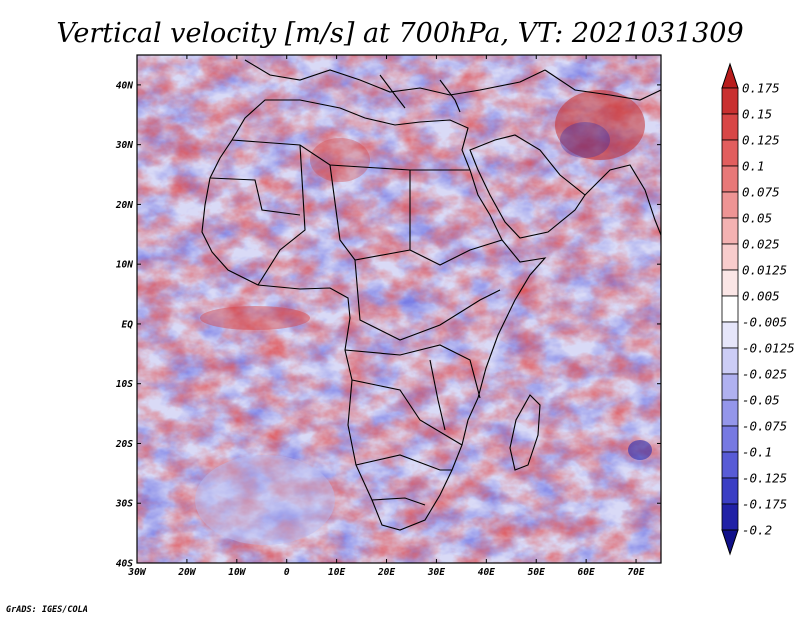  Describe the element at coordinates (536, 572) in the screenshot. I see `lon-label: 50E` at that location.